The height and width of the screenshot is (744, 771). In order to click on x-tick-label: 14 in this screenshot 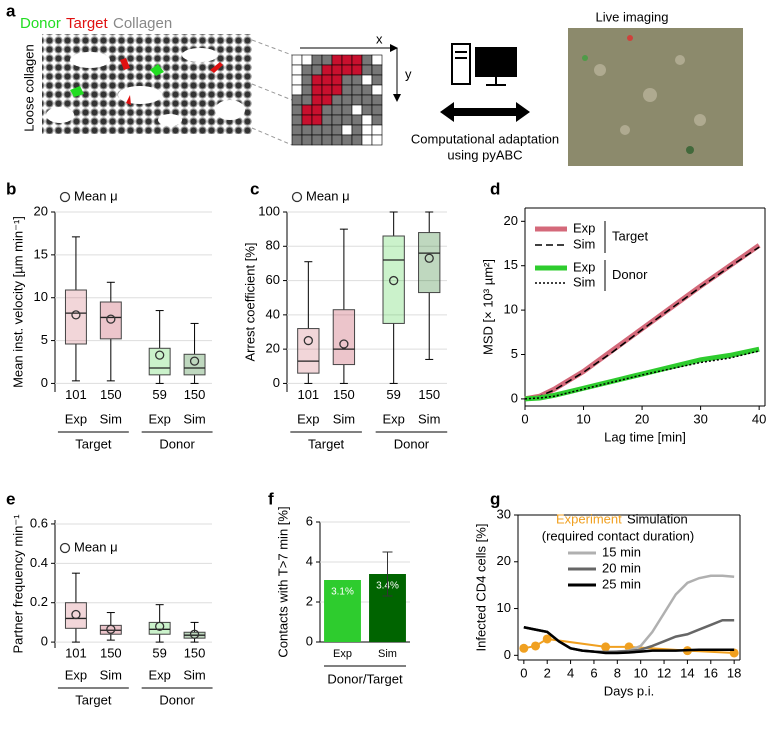, I will do `click(687, 672)`.